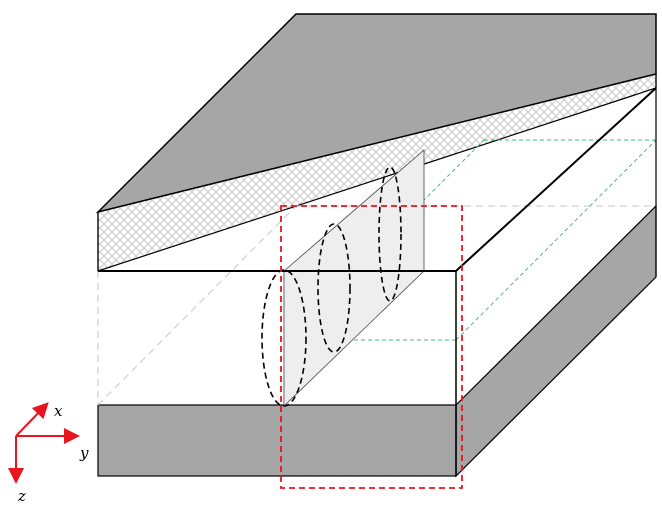 This screenshot has height=521, width=662. What do you see at coordinates (44, 443) in the screenshot?
I see `coordinate-axes` at bounding box center [44, 443].